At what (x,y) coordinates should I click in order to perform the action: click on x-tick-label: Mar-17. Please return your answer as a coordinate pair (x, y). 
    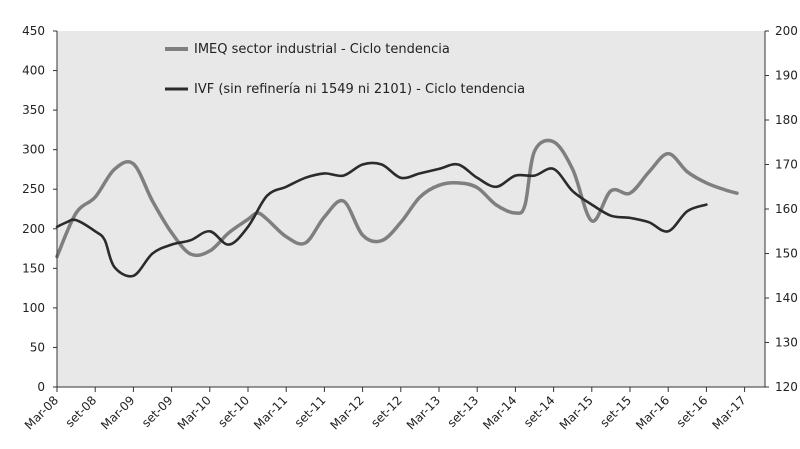
    Looking at the image, I should click on (728, 412).